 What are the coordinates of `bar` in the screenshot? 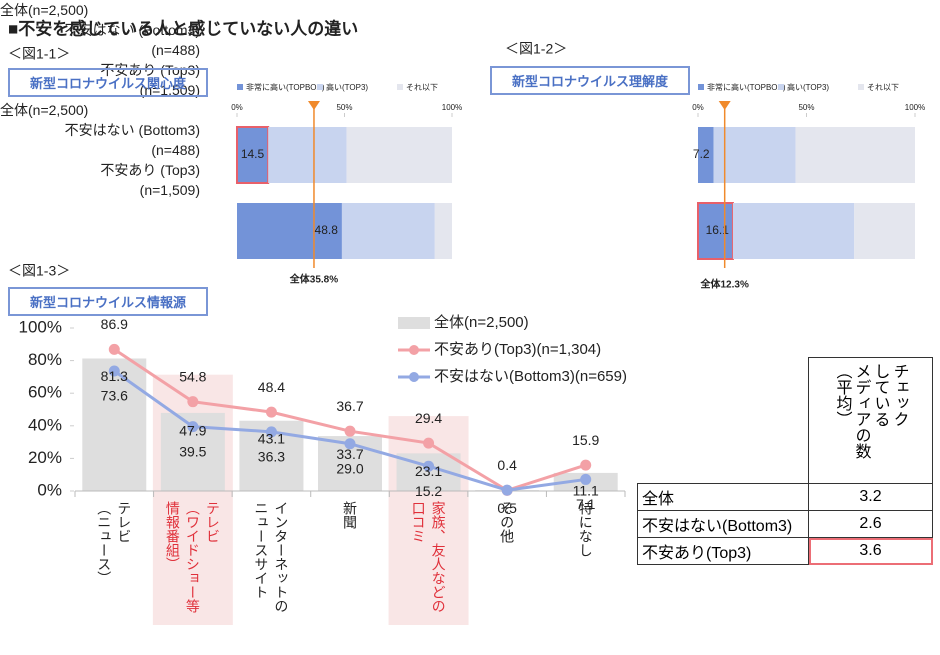 It's located at (114, 424).